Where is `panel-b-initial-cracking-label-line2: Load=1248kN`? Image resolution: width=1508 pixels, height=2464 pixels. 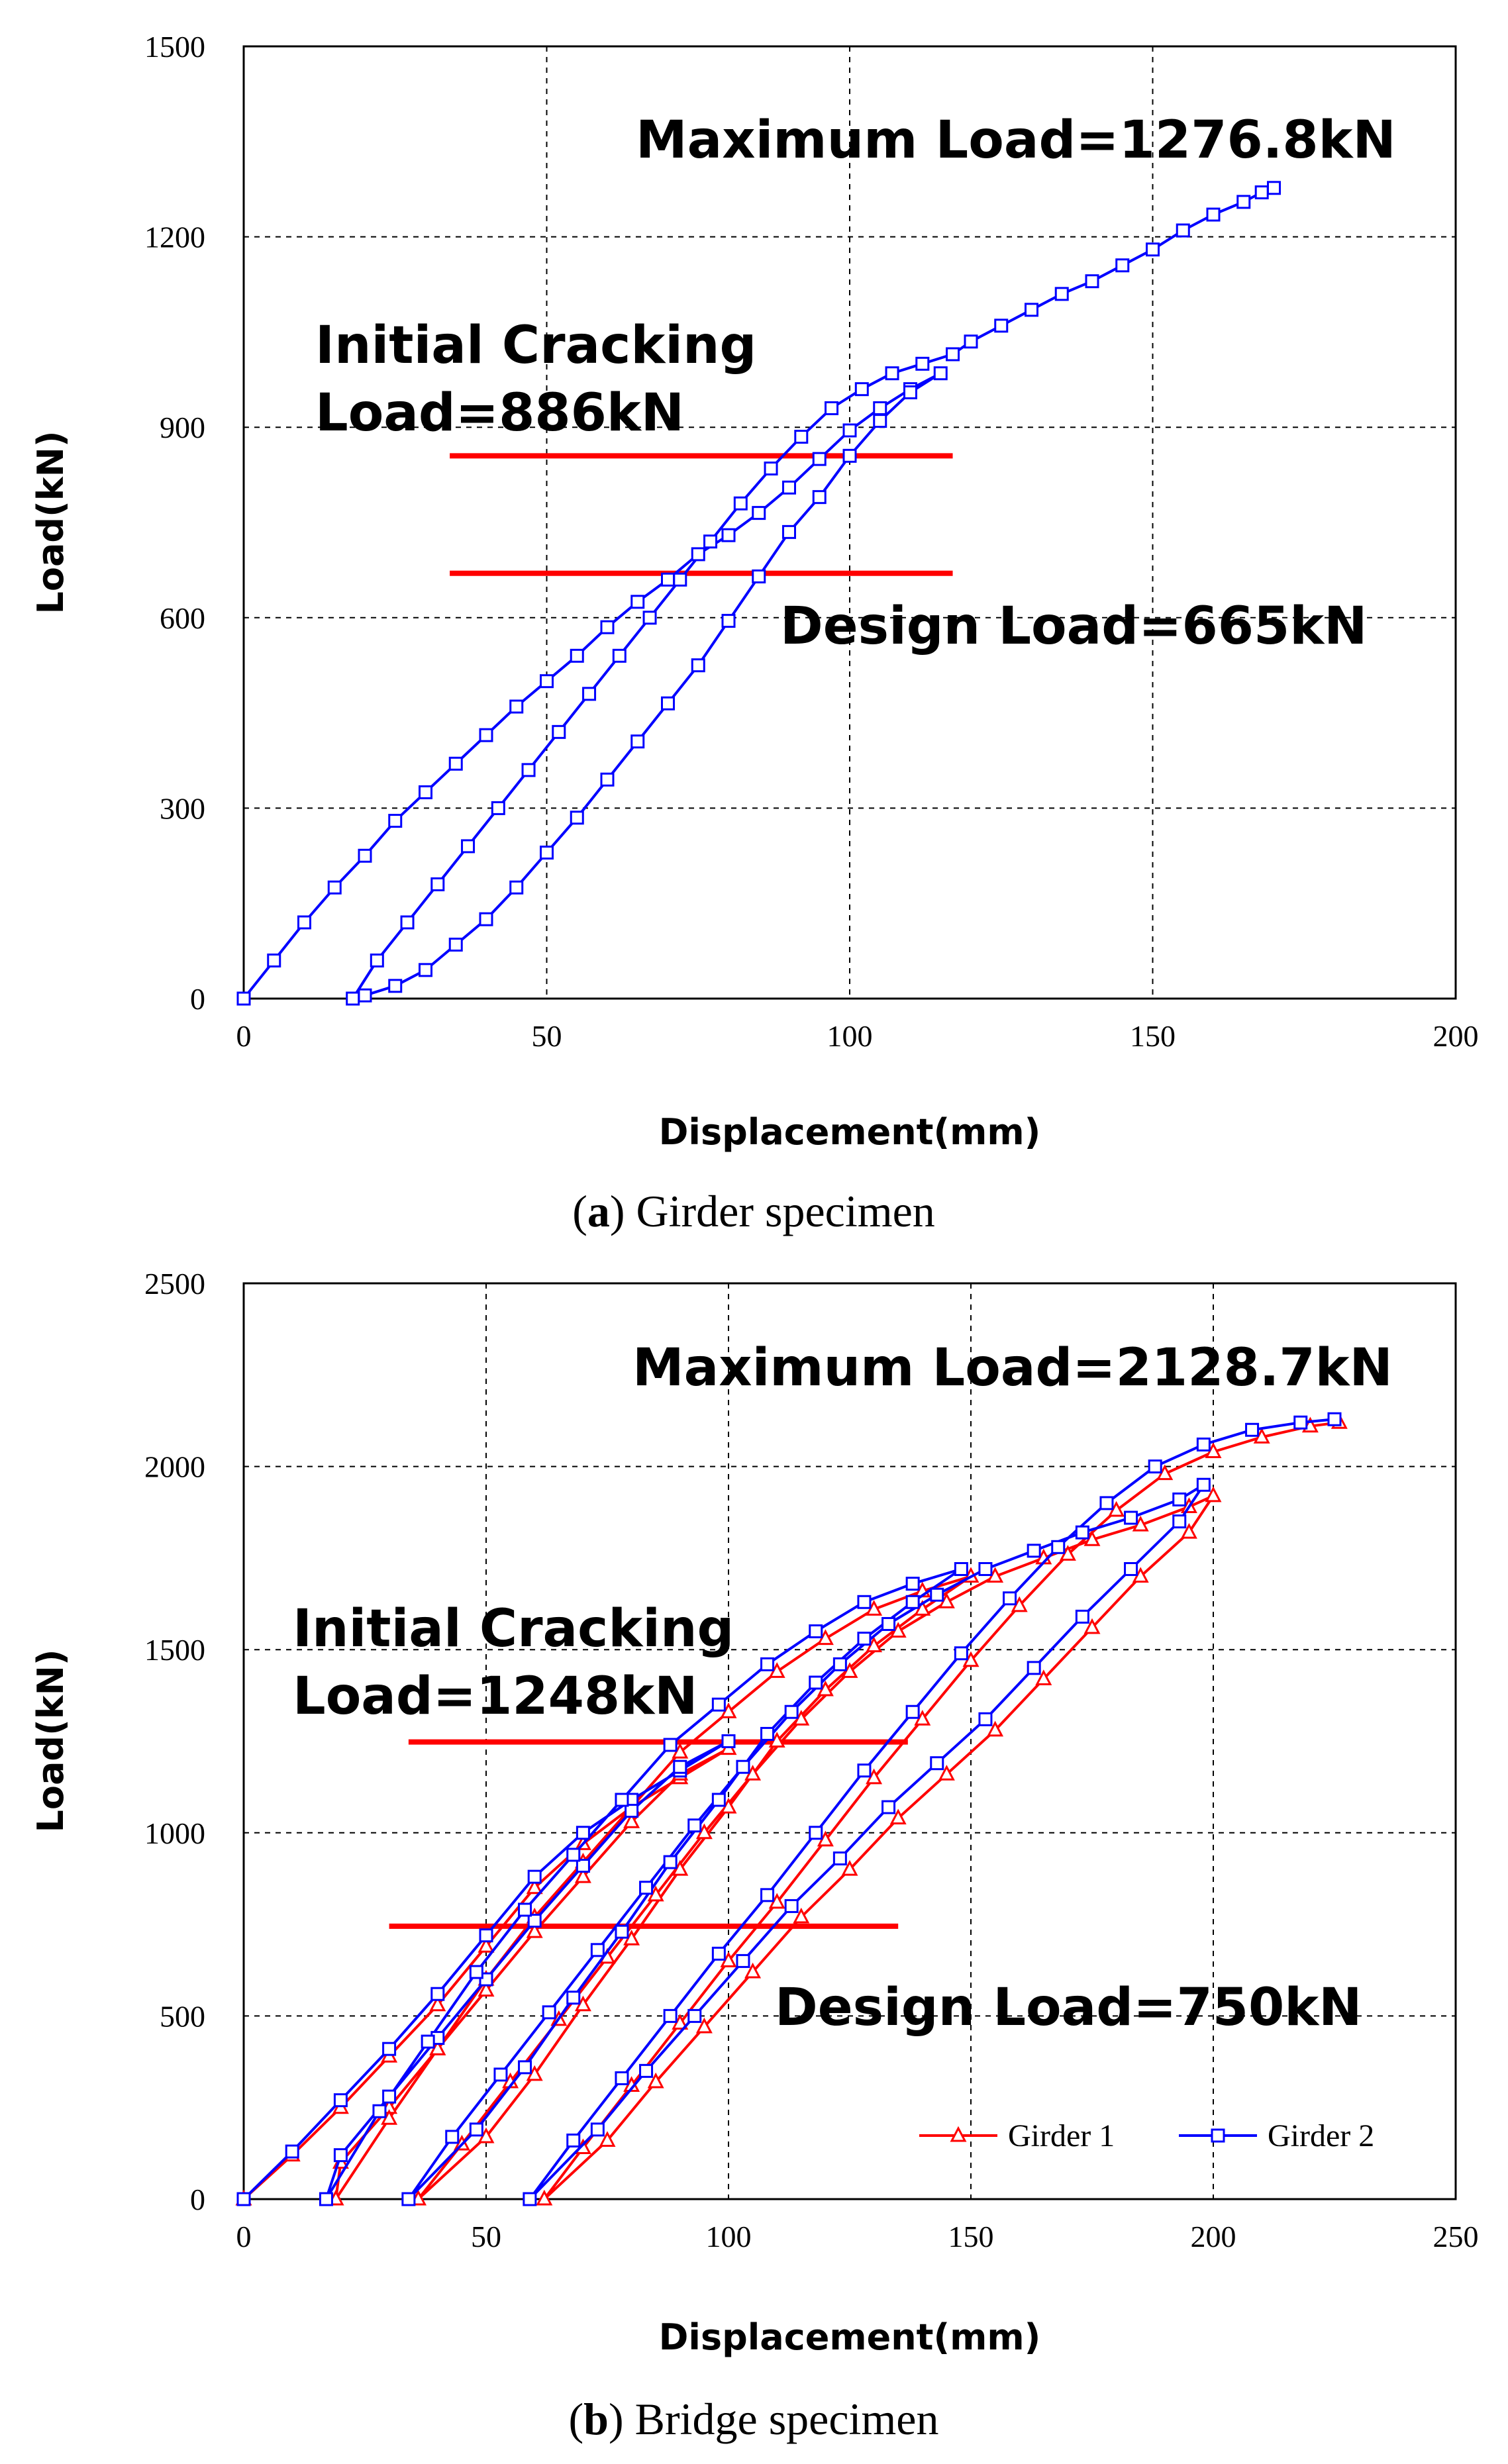 panel-b-initial-cracking-label-line2: Load=1248kN is located at coordinates (495, 1696).